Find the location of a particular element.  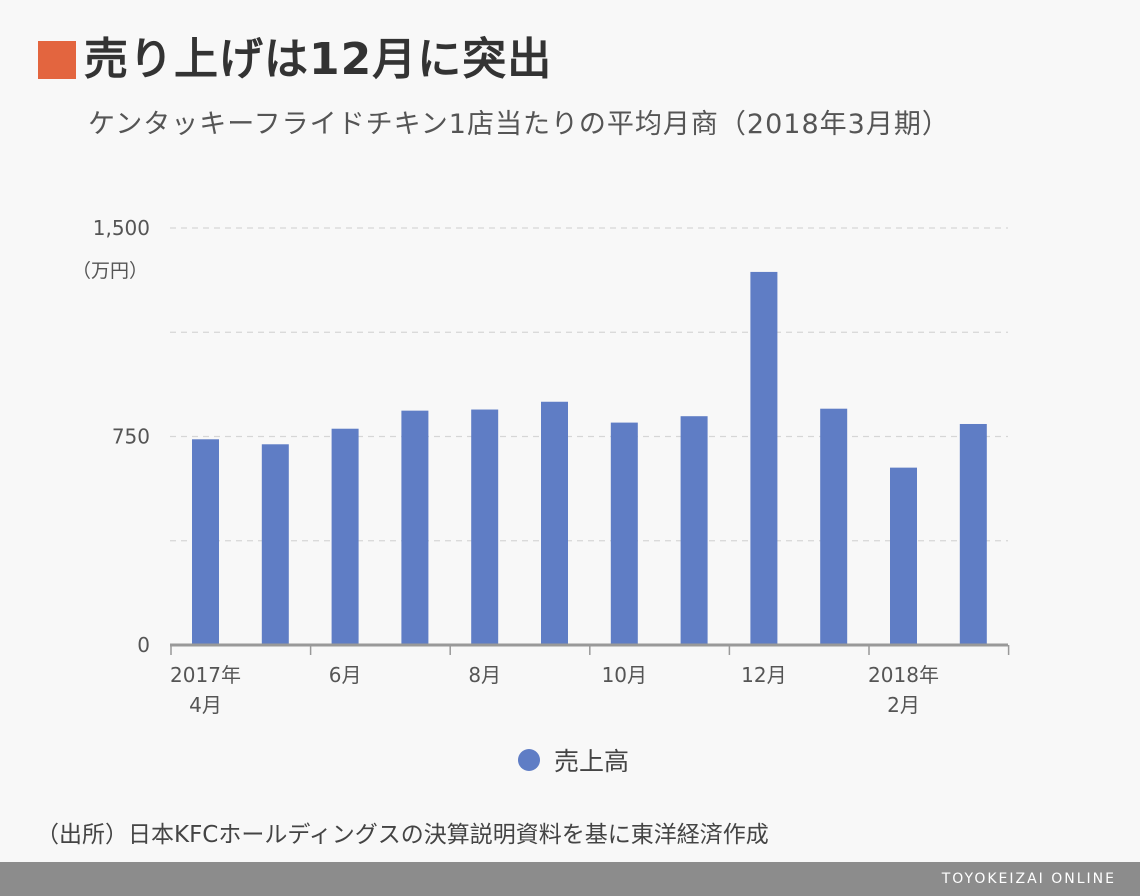

footer-bar: TOYOKEIZAI ONLINE is located at coordinates (570, 879).